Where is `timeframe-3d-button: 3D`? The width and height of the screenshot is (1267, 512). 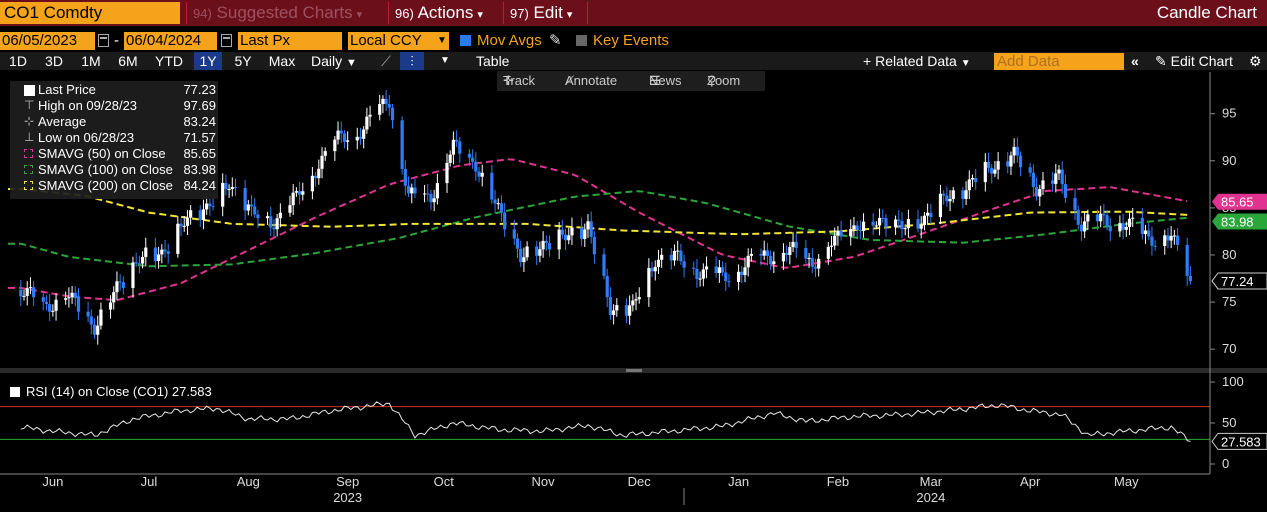 timeframe-3d-button: 3D is located at coordinates (54, 61).